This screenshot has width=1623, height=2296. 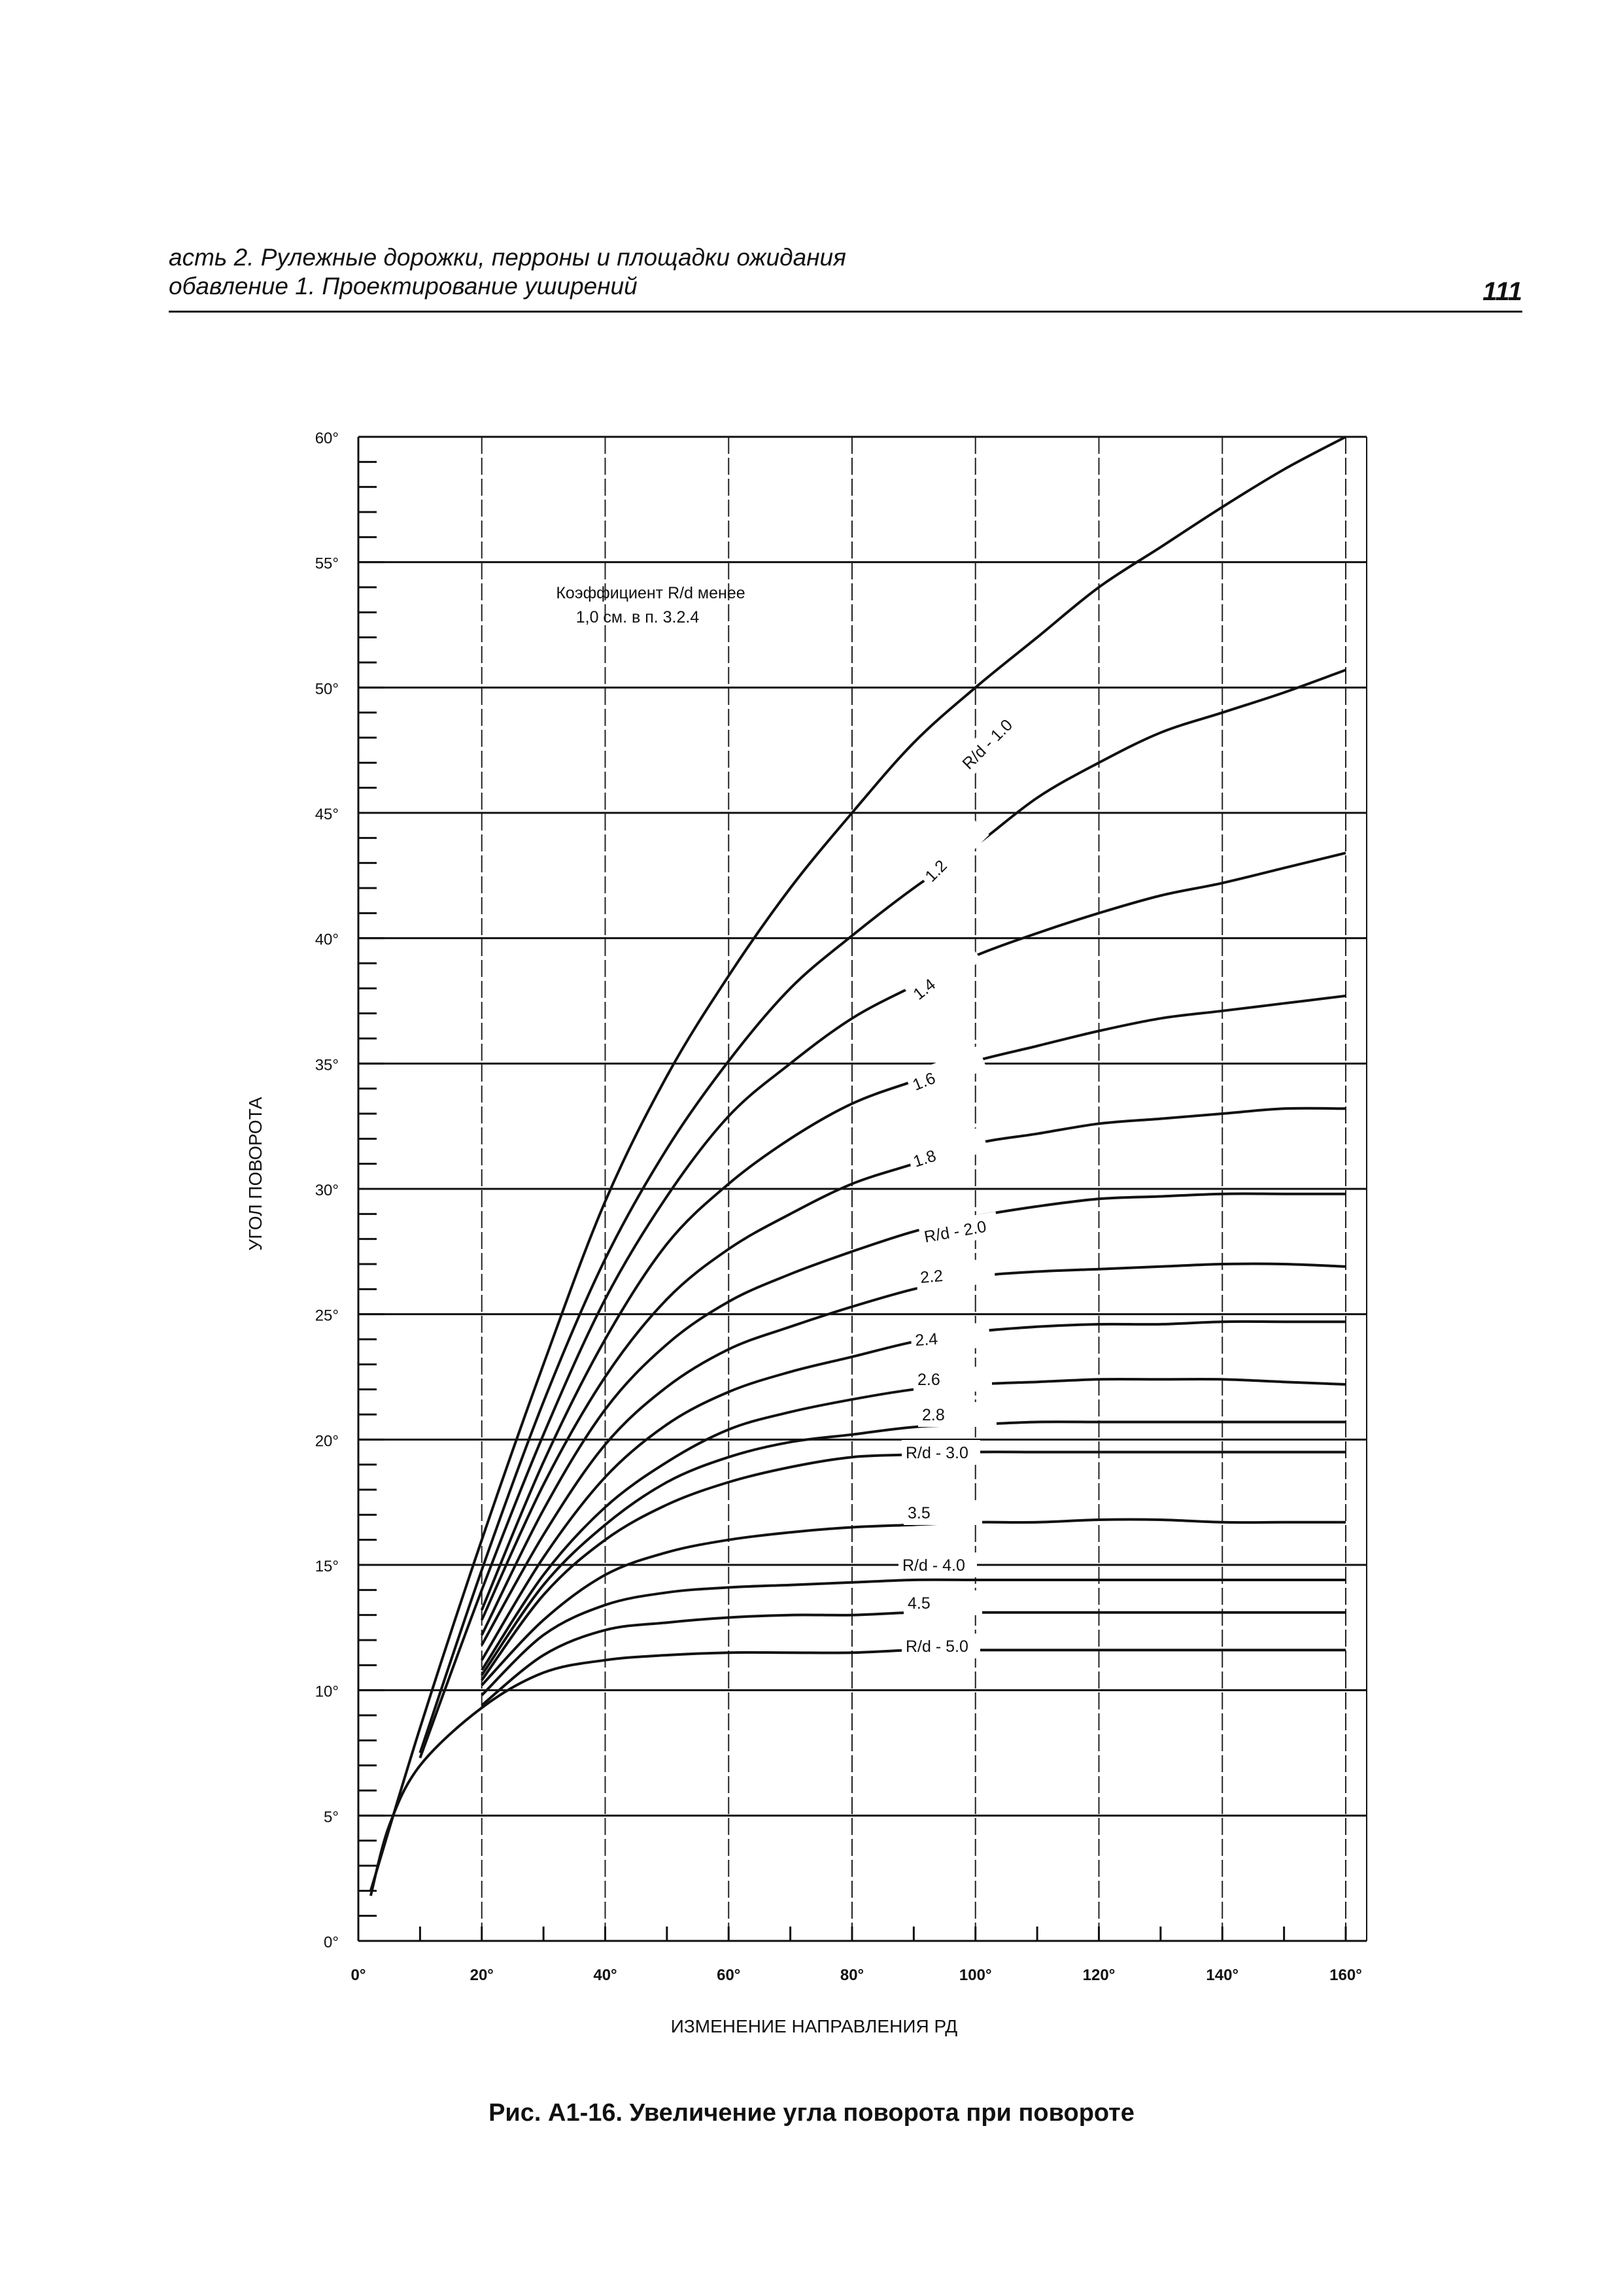 I want to click on y-tick-label: 20°, so click(x=327, y=1441).